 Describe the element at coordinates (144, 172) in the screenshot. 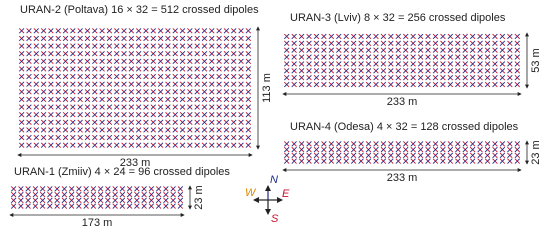

I see `title-part: 96` at that location.